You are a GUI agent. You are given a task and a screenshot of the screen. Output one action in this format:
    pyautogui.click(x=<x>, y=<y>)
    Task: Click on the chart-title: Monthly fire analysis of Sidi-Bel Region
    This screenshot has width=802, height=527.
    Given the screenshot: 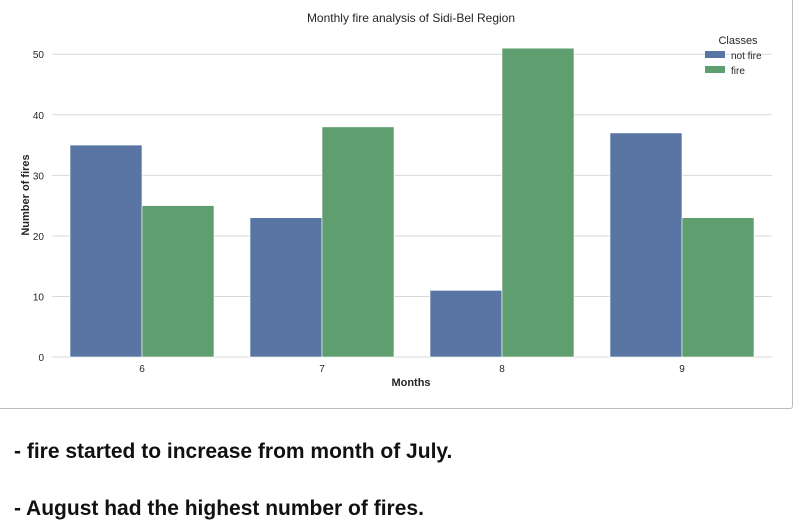 What is the action you would take?
    pyautogui.click(x=411, y=18)
    